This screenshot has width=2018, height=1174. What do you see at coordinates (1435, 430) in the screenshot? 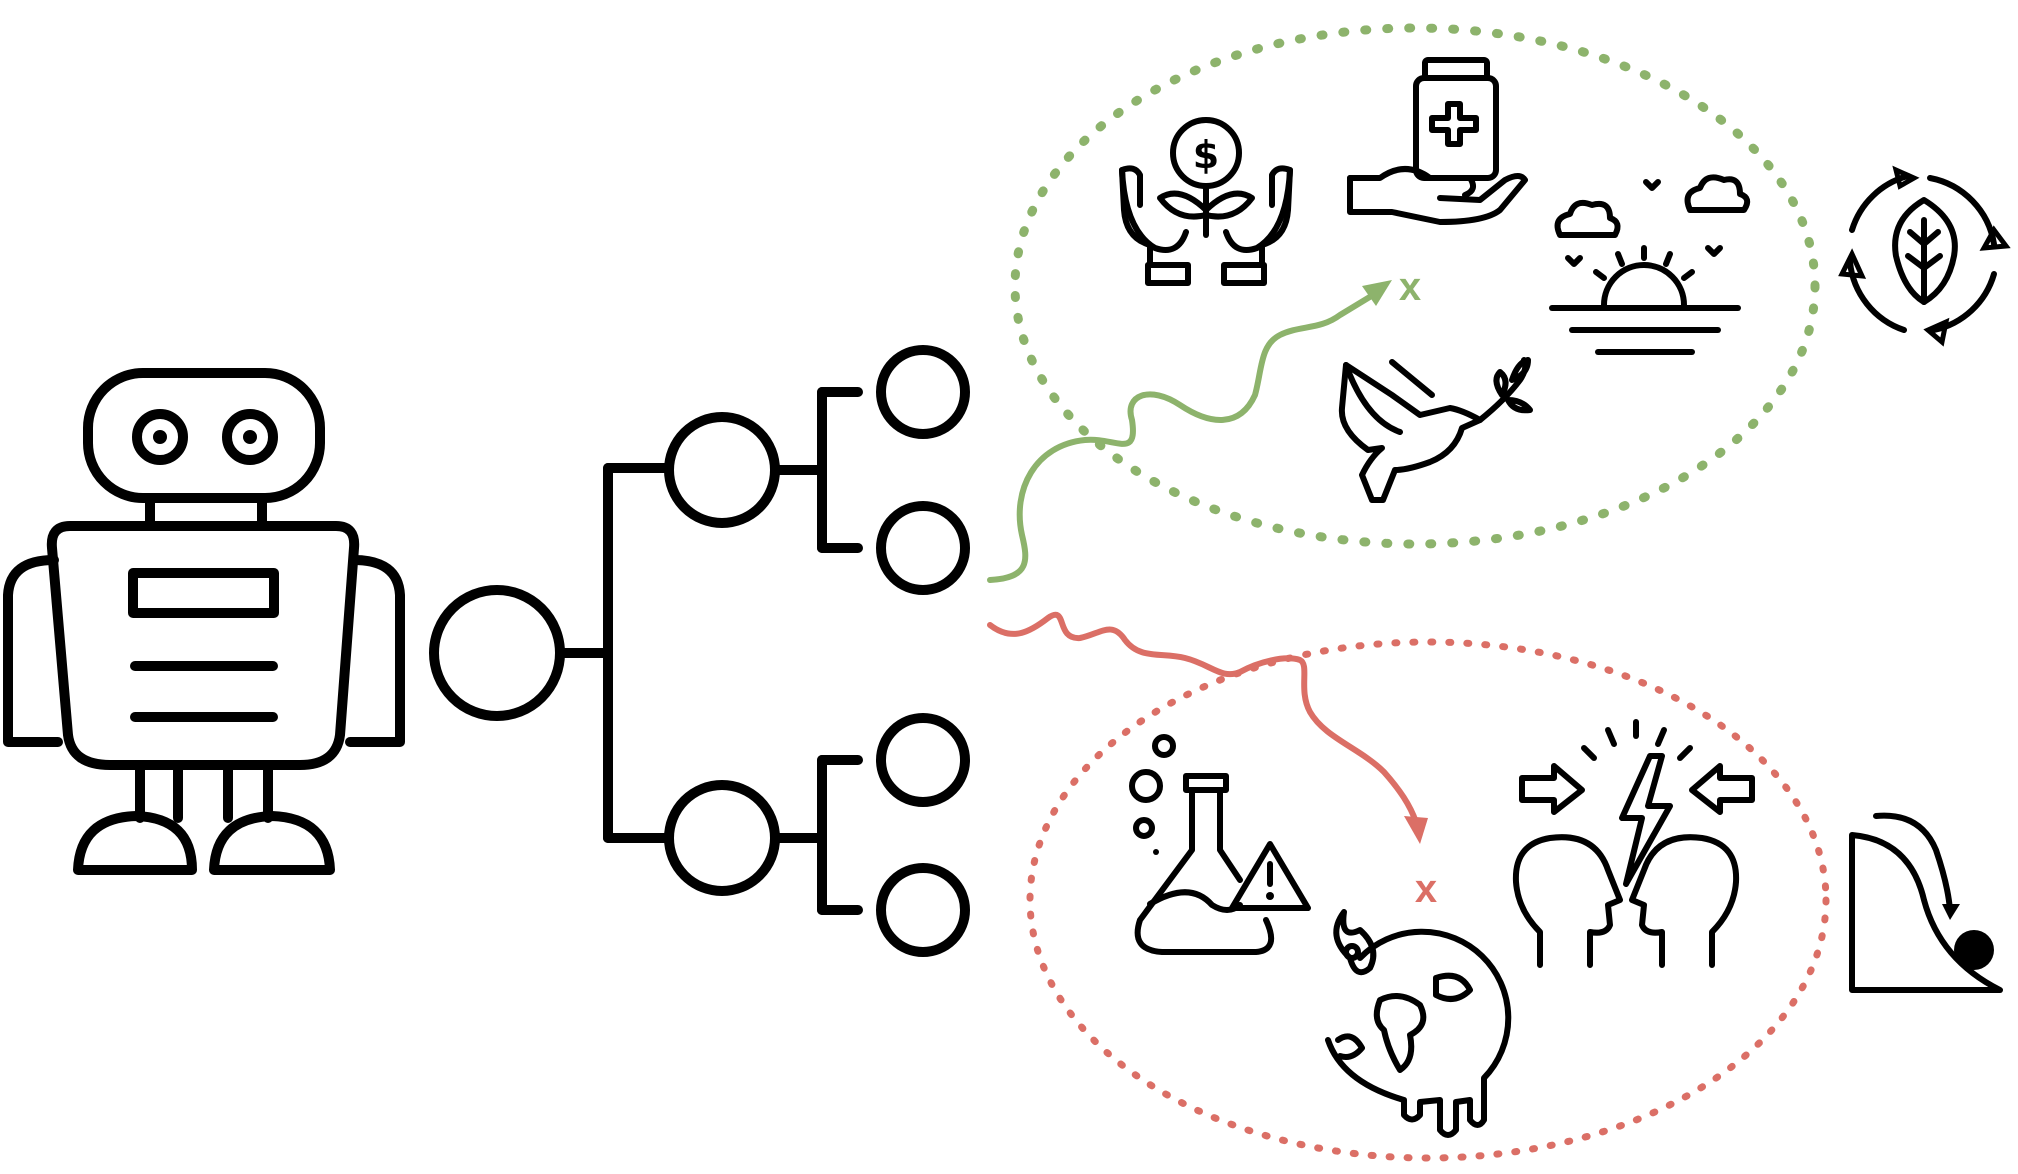
I see `peace-dove-icon` at bounding box center [1435, 430].